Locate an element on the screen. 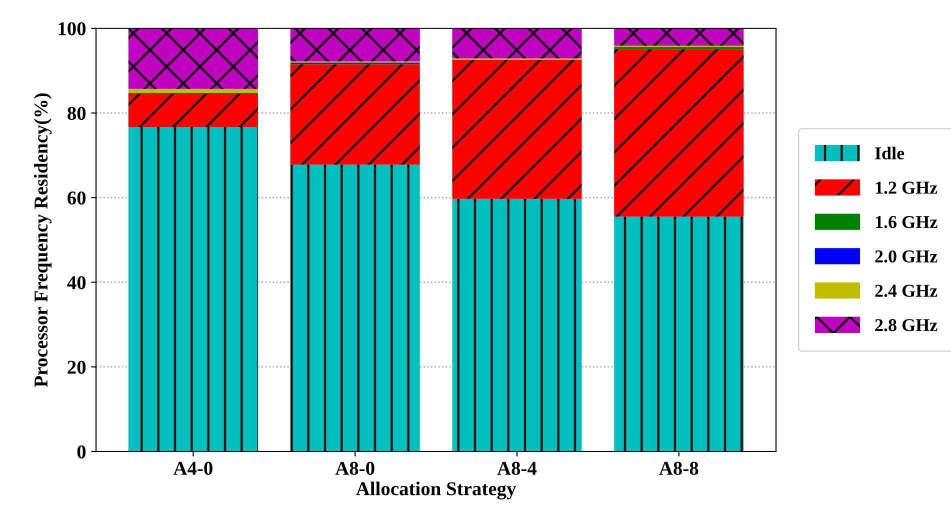 This screenshot has width=951, height=516. x-tick-label: A4-0 is located at coordinates (192, 468).